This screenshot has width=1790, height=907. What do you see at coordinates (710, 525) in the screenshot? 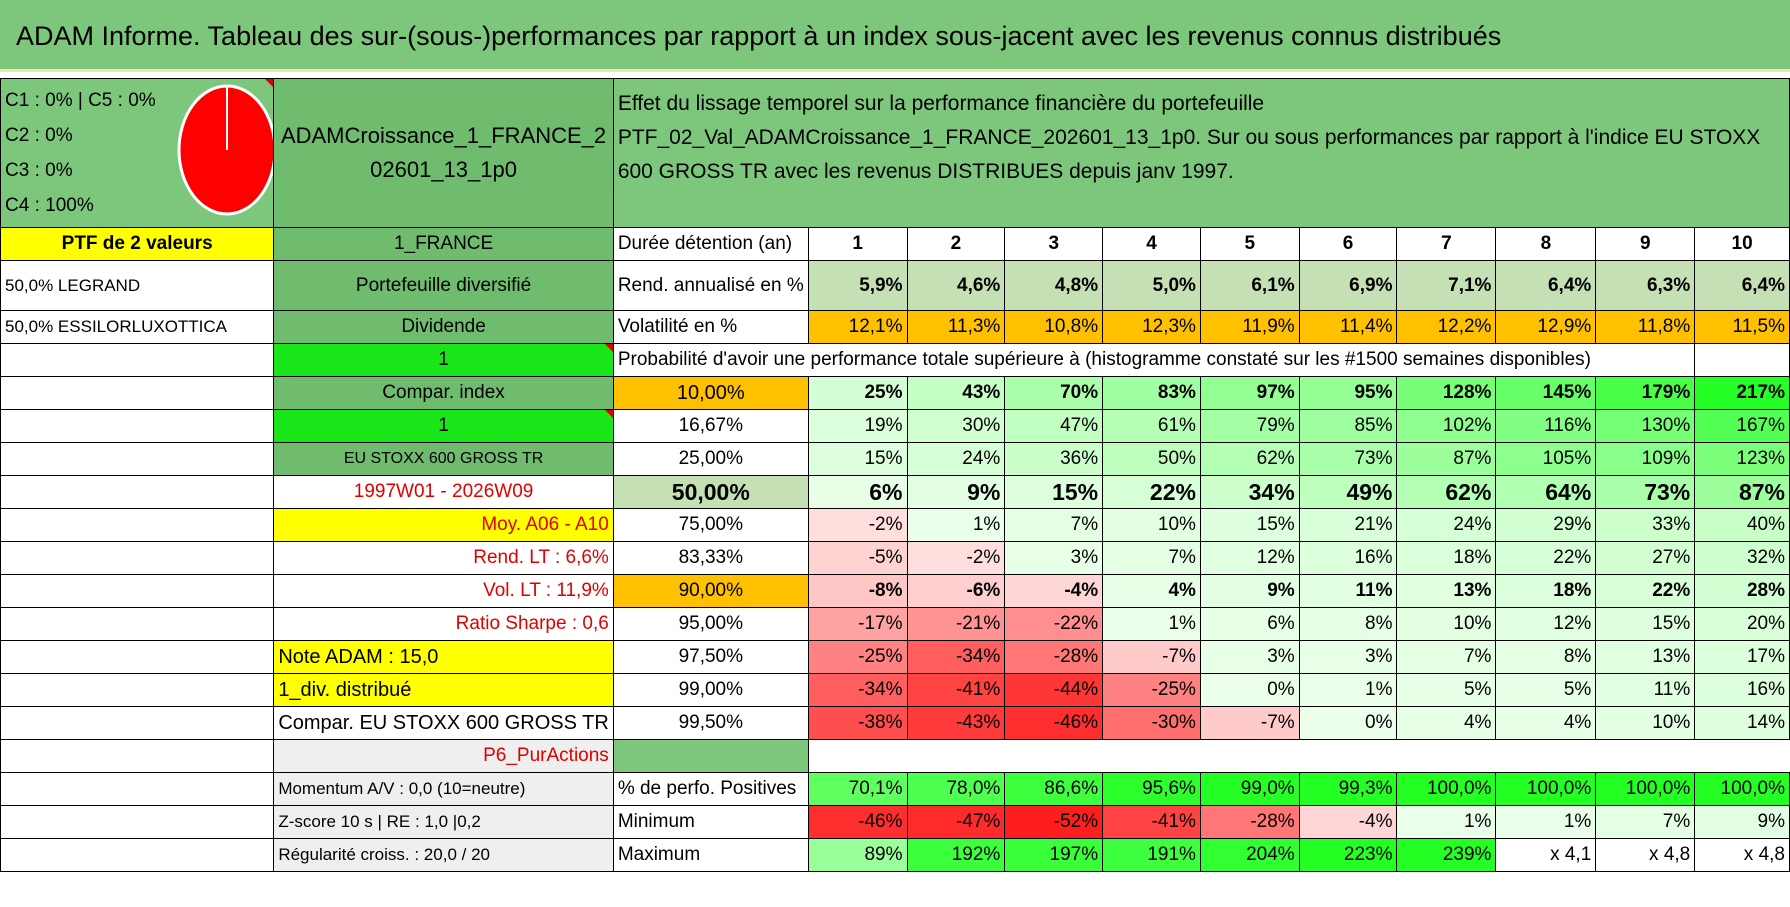
I see `quantile-percent: 75,00%` at bounding box center [710, 525].